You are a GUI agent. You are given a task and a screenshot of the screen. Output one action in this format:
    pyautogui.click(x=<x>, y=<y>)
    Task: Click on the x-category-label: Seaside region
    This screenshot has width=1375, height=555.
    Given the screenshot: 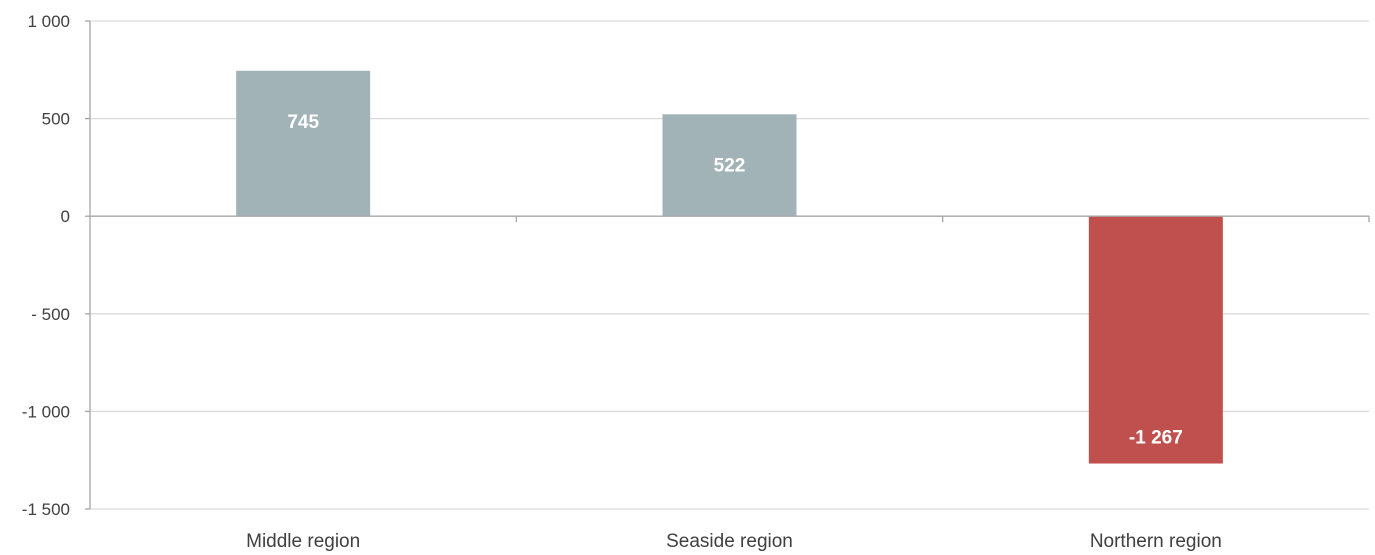 What is the action you would take?
    pyautogui.click(x=729, y=541)
    